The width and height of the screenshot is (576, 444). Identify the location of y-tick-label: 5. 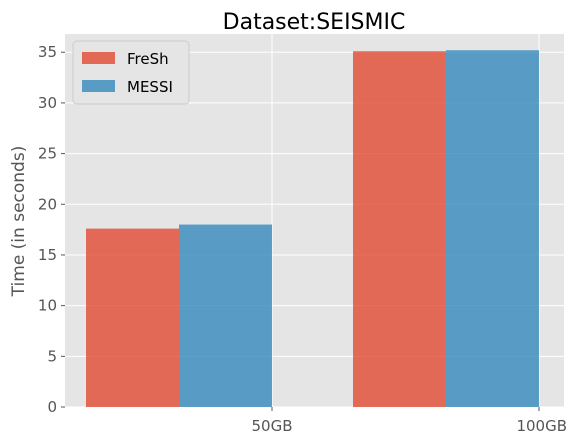
(52, 356).